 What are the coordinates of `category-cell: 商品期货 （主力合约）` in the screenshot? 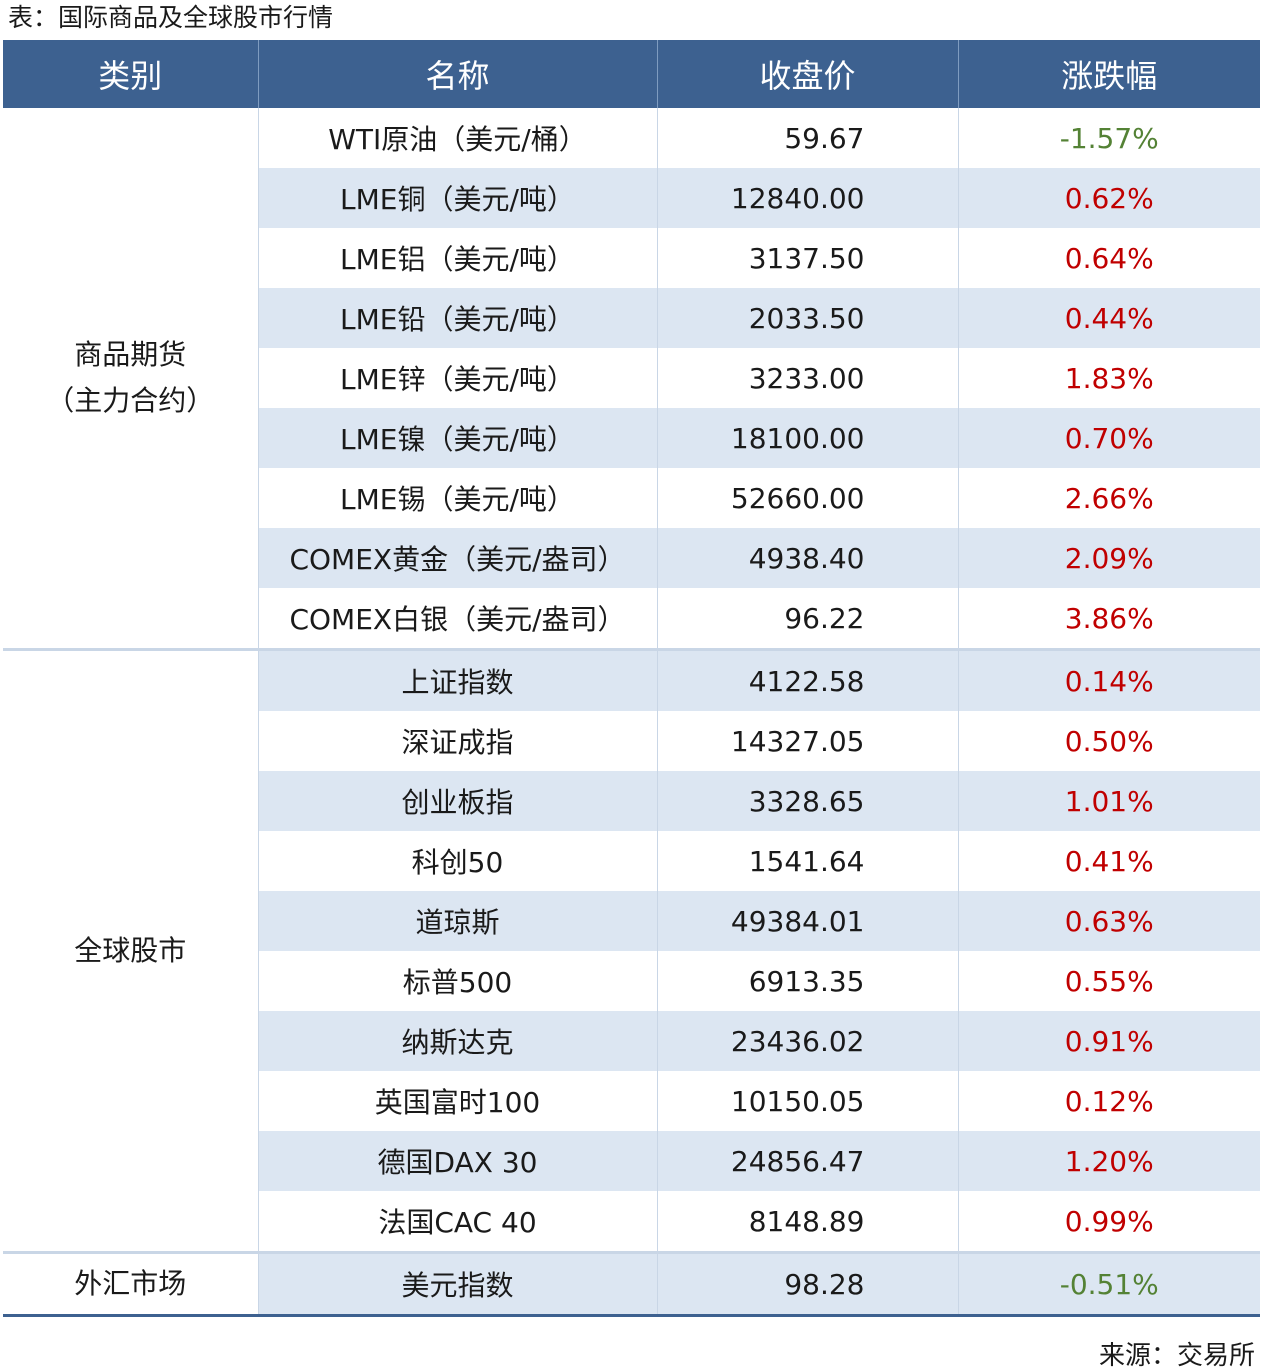 It's located at (130, 379).